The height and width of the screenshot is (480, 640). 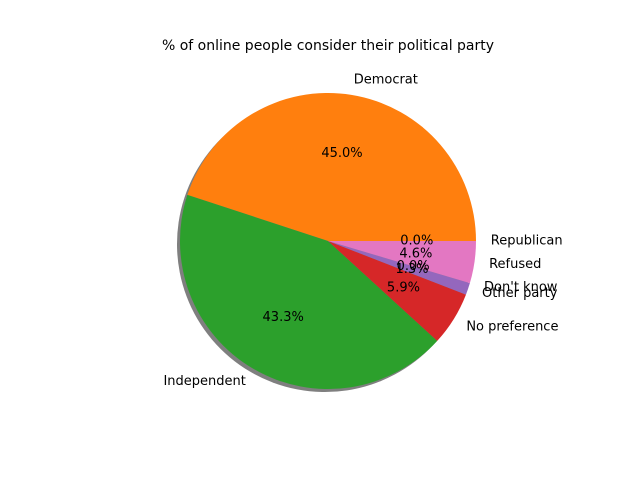 I want to click on pct-no-preference: 5.9%, so click(x=403, y=287).